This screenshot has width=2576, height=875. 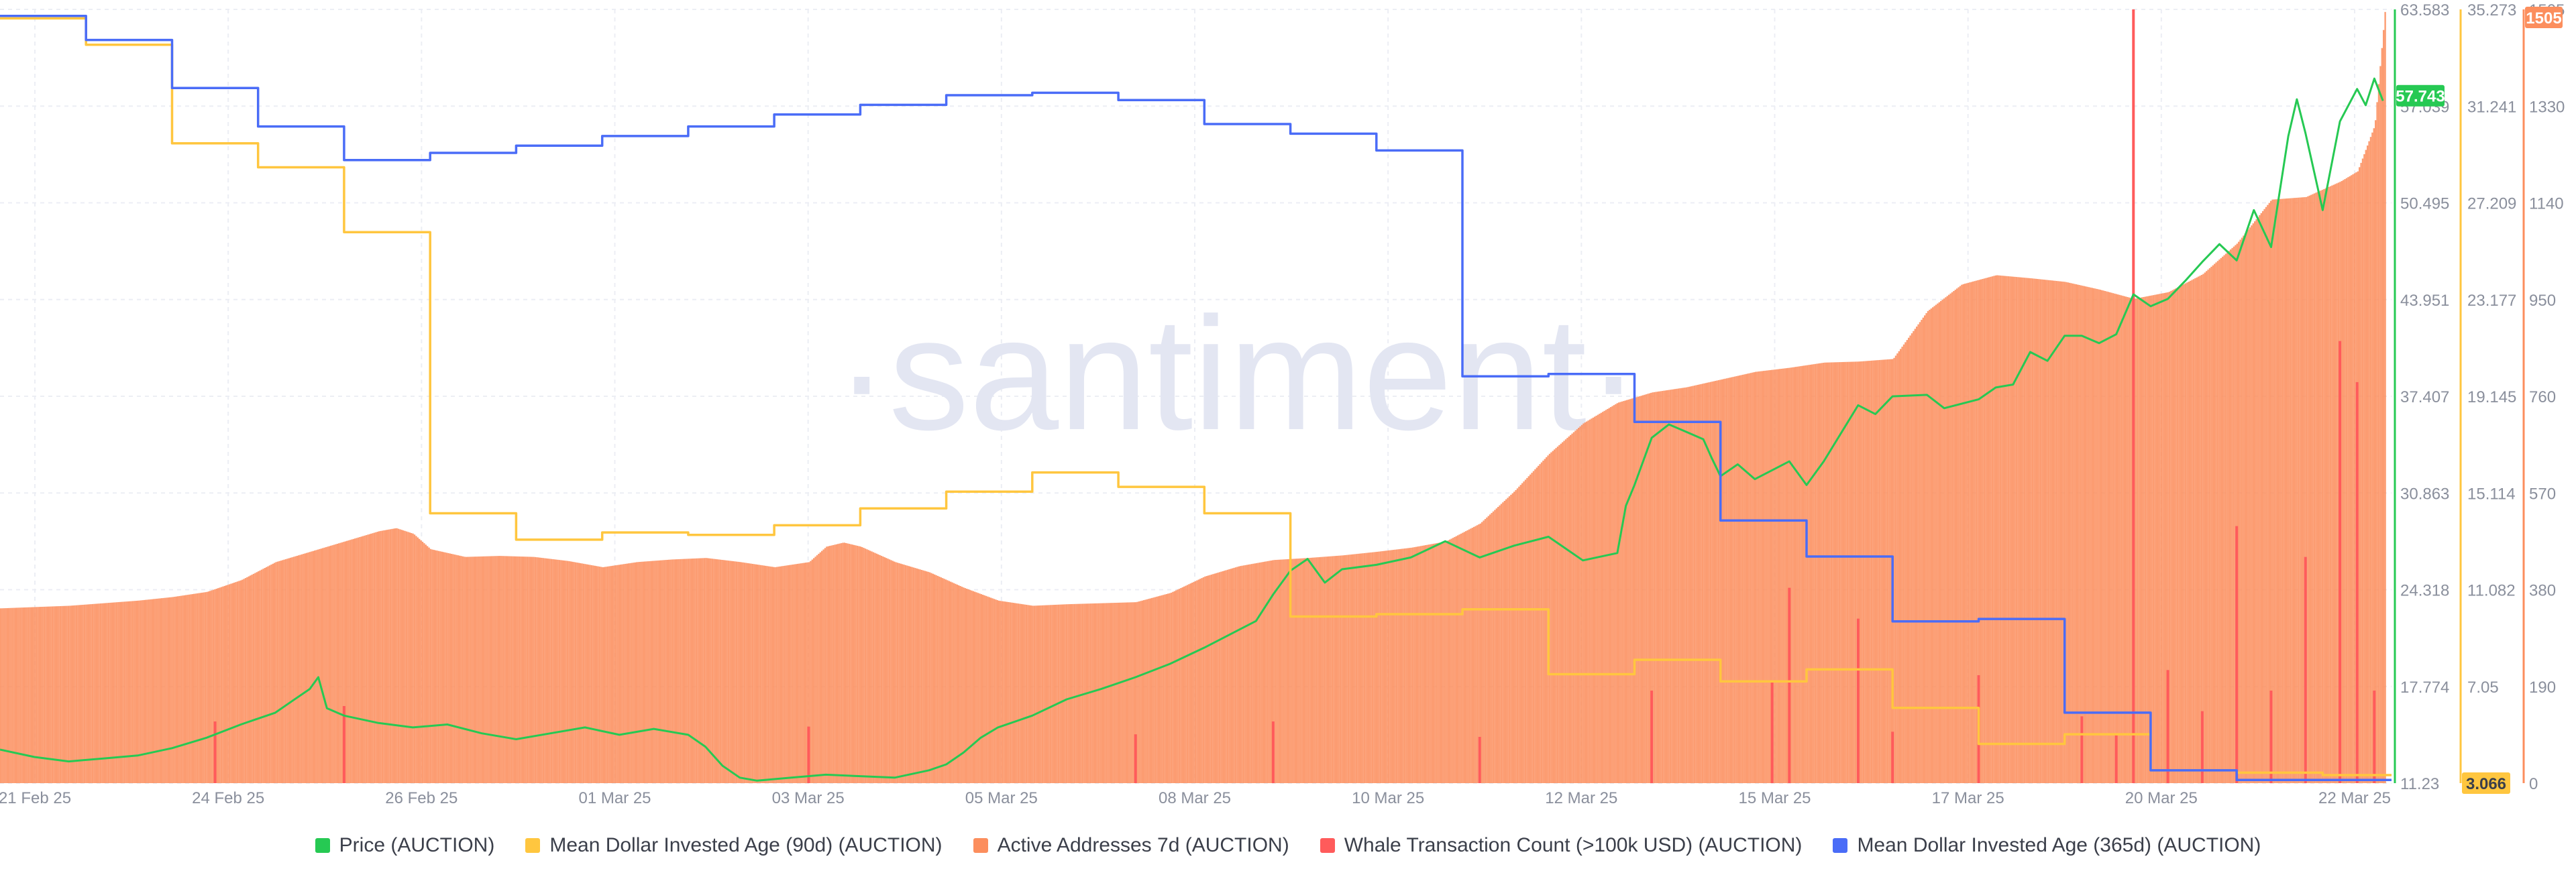 I want to click on x-tick-label: 12 Mar 25, so click(x=1581, y=798).